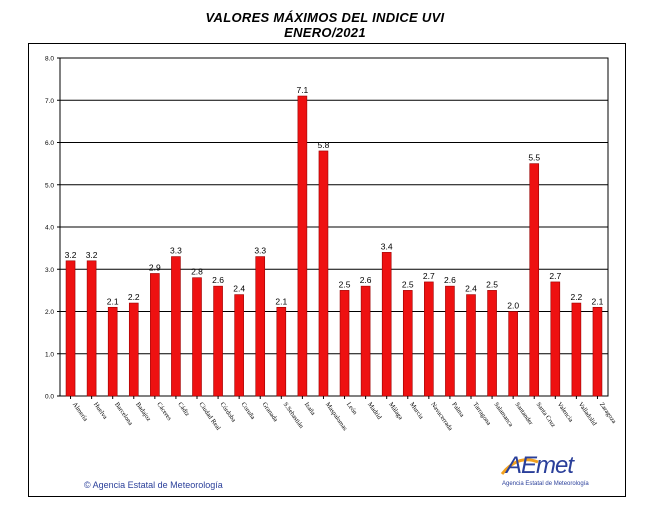 The width and height of the screenshot is (650, 514). What do you see at coordinates (302, 90) in the screenshot?
I see `data-label: 7.1` at bounding box center [302, 90].